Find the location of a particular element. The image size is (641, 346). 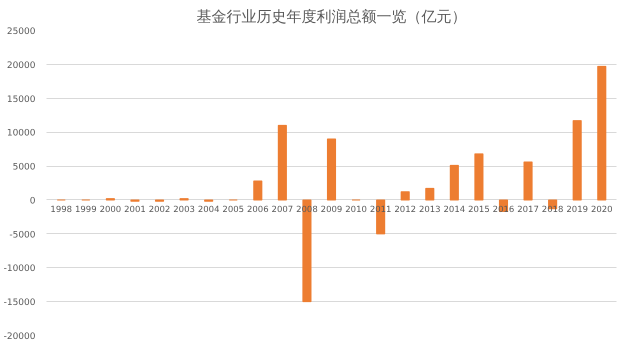

x-tick-label: 2001 is located at coordinates (135, 209).